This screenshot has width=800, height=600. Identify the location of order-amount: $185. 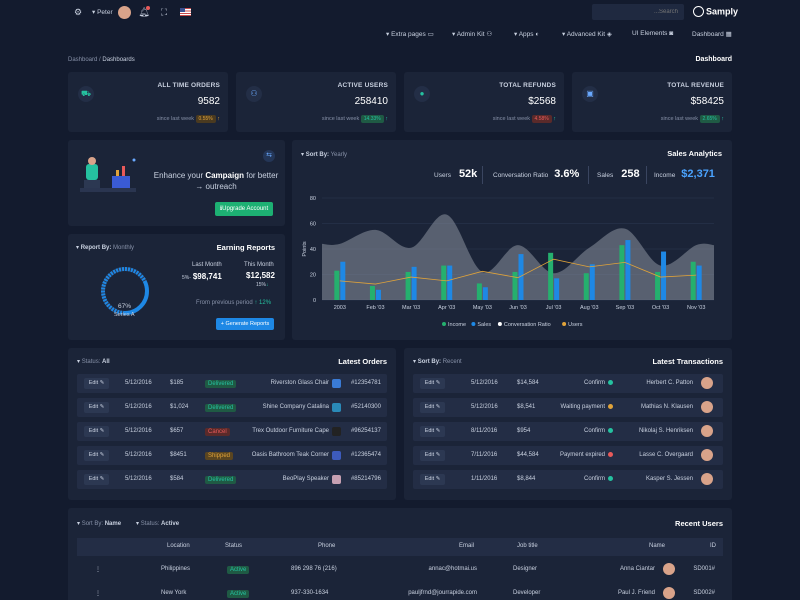
(177, 383).